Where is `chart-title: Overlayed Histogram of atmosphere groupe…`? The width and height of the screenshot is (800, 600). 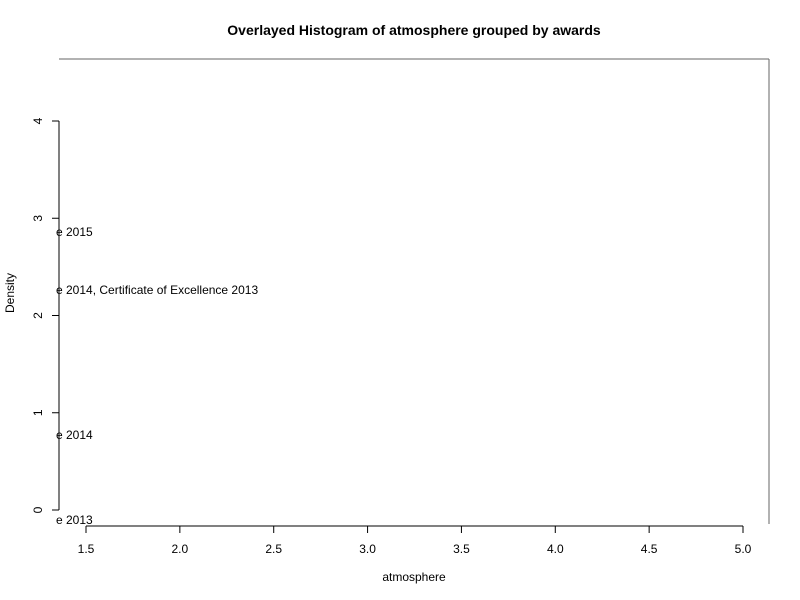
chart-title: Overlayed Histogram of atmosphere groupe… is located at coordinates (414, 30).